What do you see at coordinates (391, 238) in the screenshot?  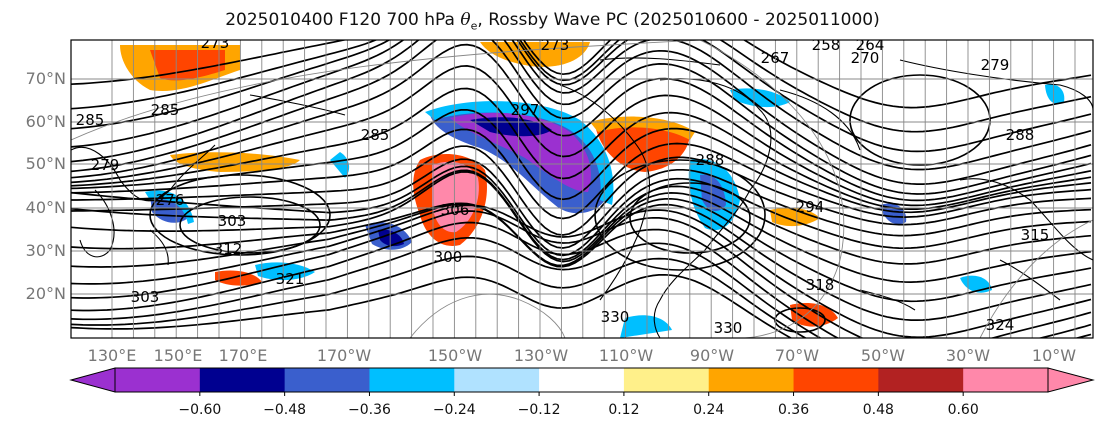 I see `negative-anomaly-aleutian-core` at bounding box center [391, 238].